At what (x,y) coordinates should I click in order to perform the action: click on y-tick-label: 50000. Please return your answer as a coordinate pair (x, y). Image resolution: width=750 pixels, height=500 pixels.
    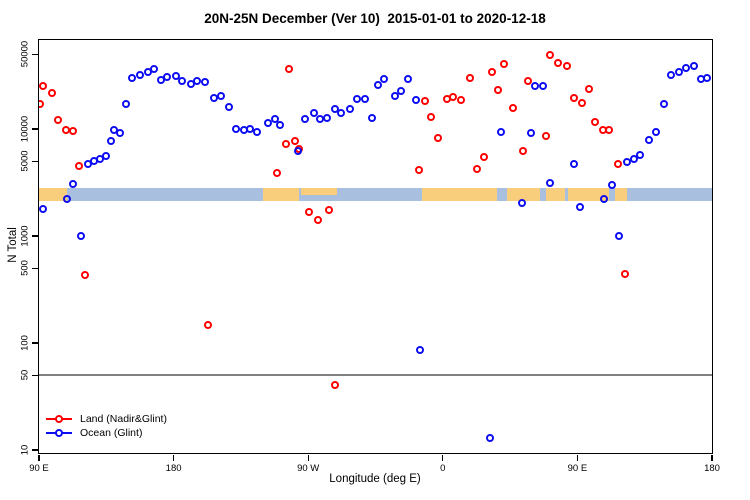
    Looking at the image, I should click on (25, 54).